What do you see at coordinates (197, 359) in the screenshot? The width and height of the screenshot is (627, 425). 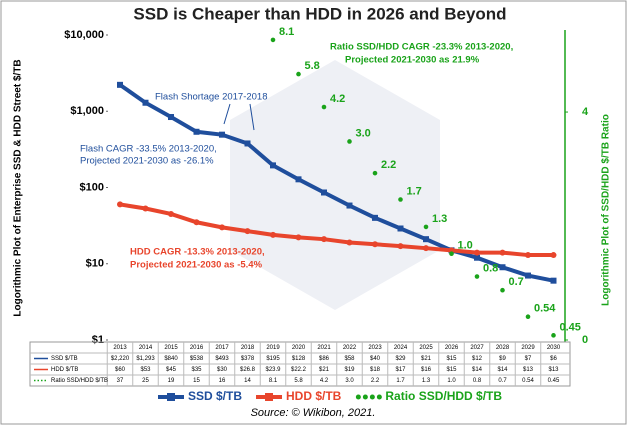 I see `table-cell: $538` at bounding box center [197, 359].